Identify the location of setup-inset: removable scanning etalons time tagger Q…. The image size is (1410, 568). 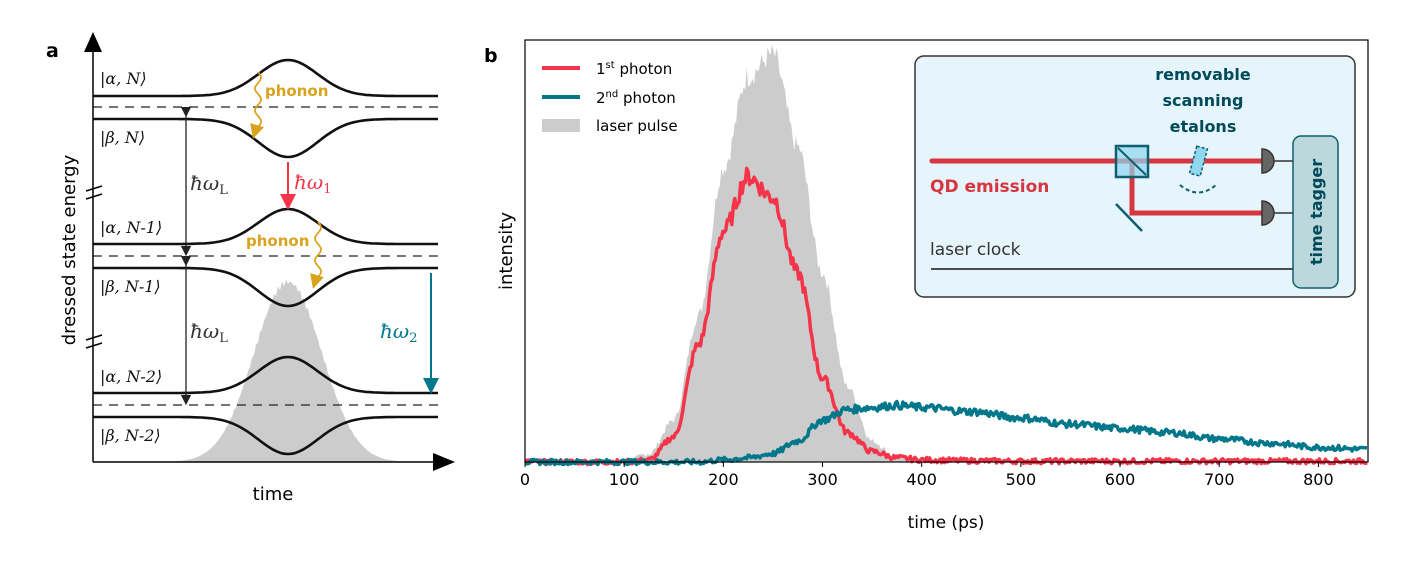
(1135, 176).